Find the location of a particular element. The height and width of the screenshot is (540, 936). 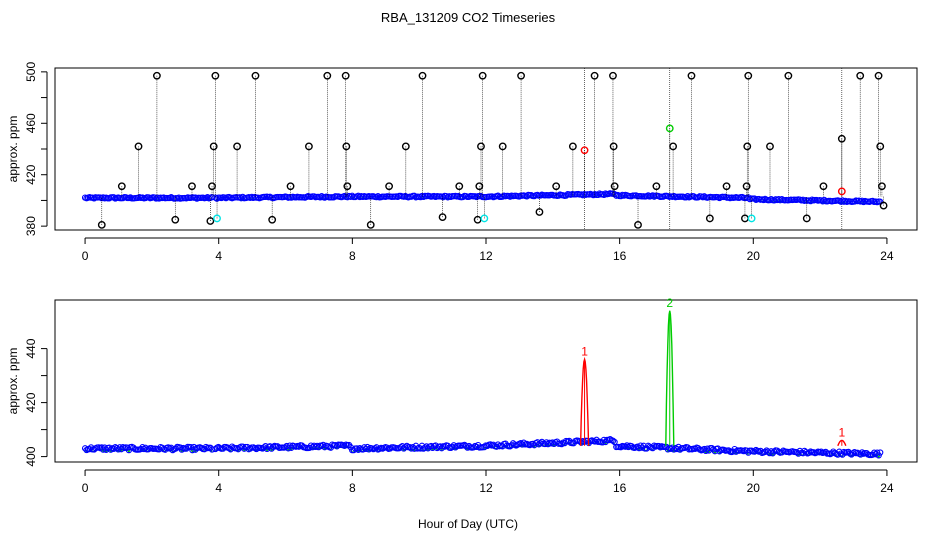

chart-title: RBA_131209 CO2 Timeseries is located at coordinates (468, 17).